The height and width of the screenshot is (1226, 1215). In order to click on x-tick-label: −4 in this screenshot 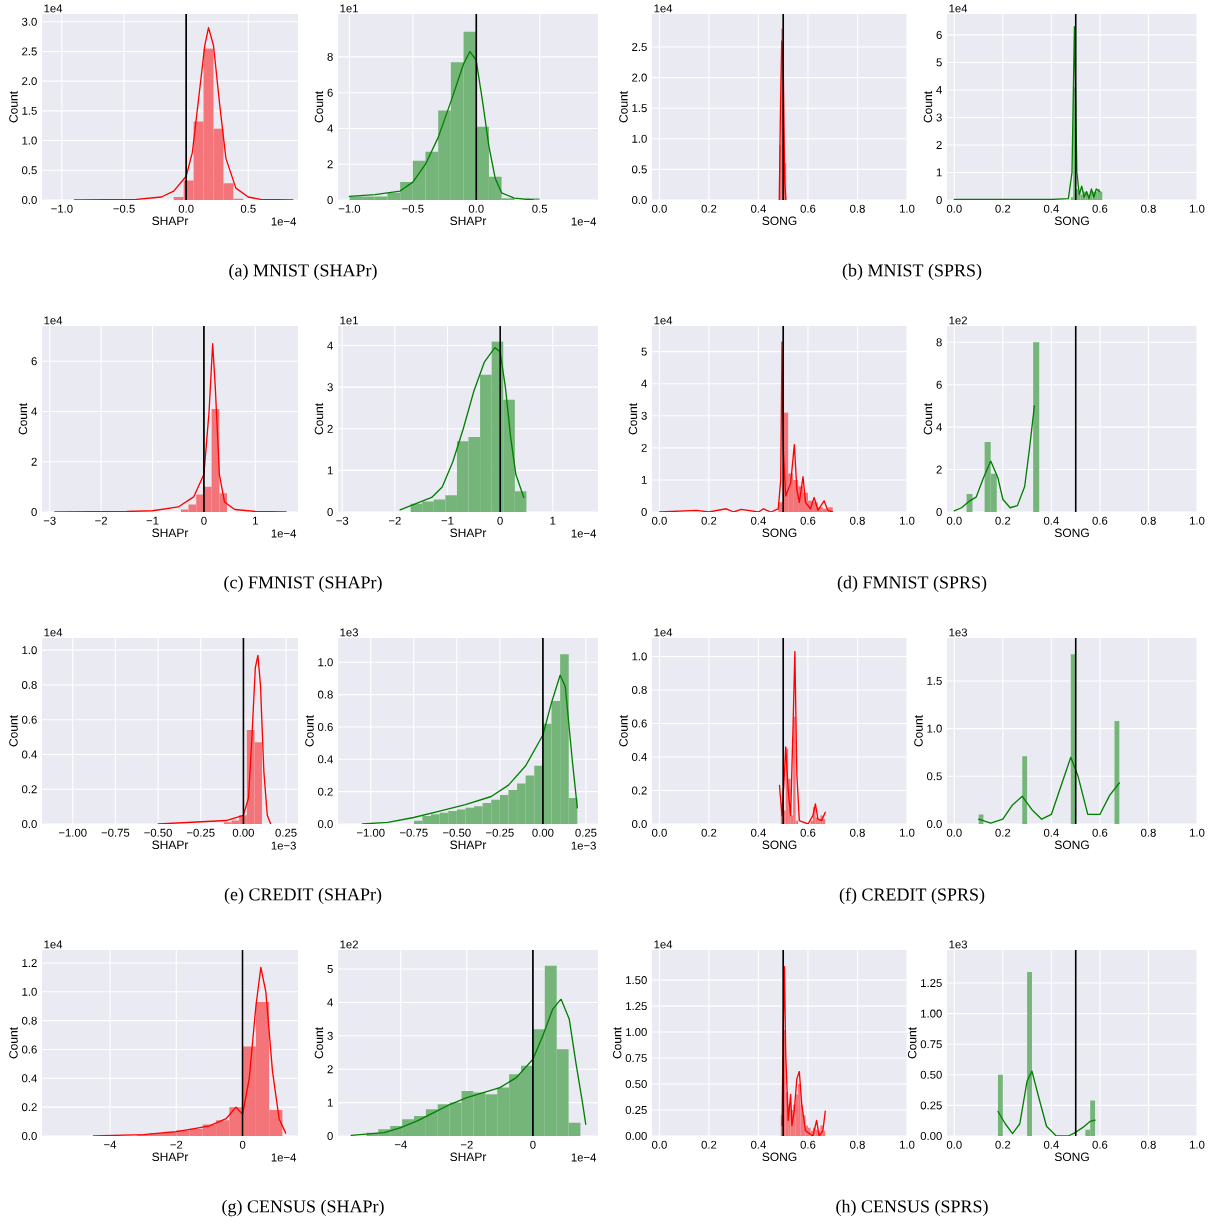, I will do `click(400, 1144)`.